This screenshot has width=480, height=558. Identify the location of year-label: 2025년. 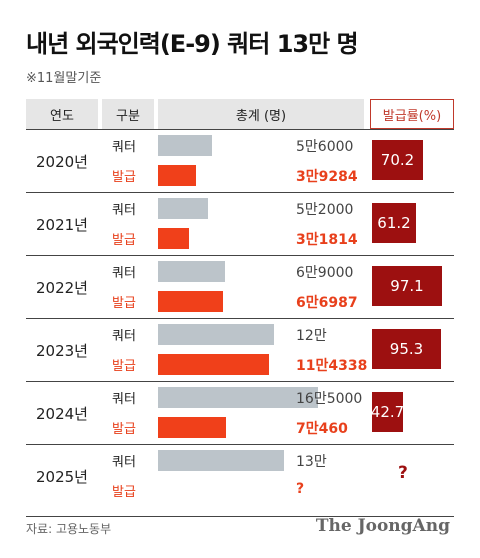
(62, 477).